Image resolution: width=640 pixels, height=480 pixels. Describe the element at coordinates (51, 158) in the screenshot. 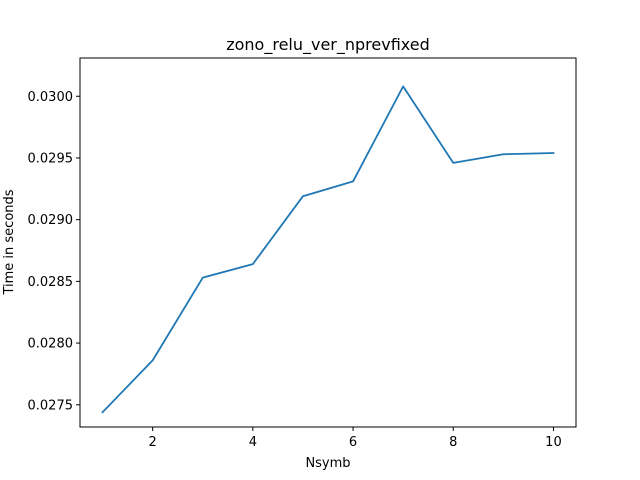

I see `y-tick-label: 0.0295` at that location.